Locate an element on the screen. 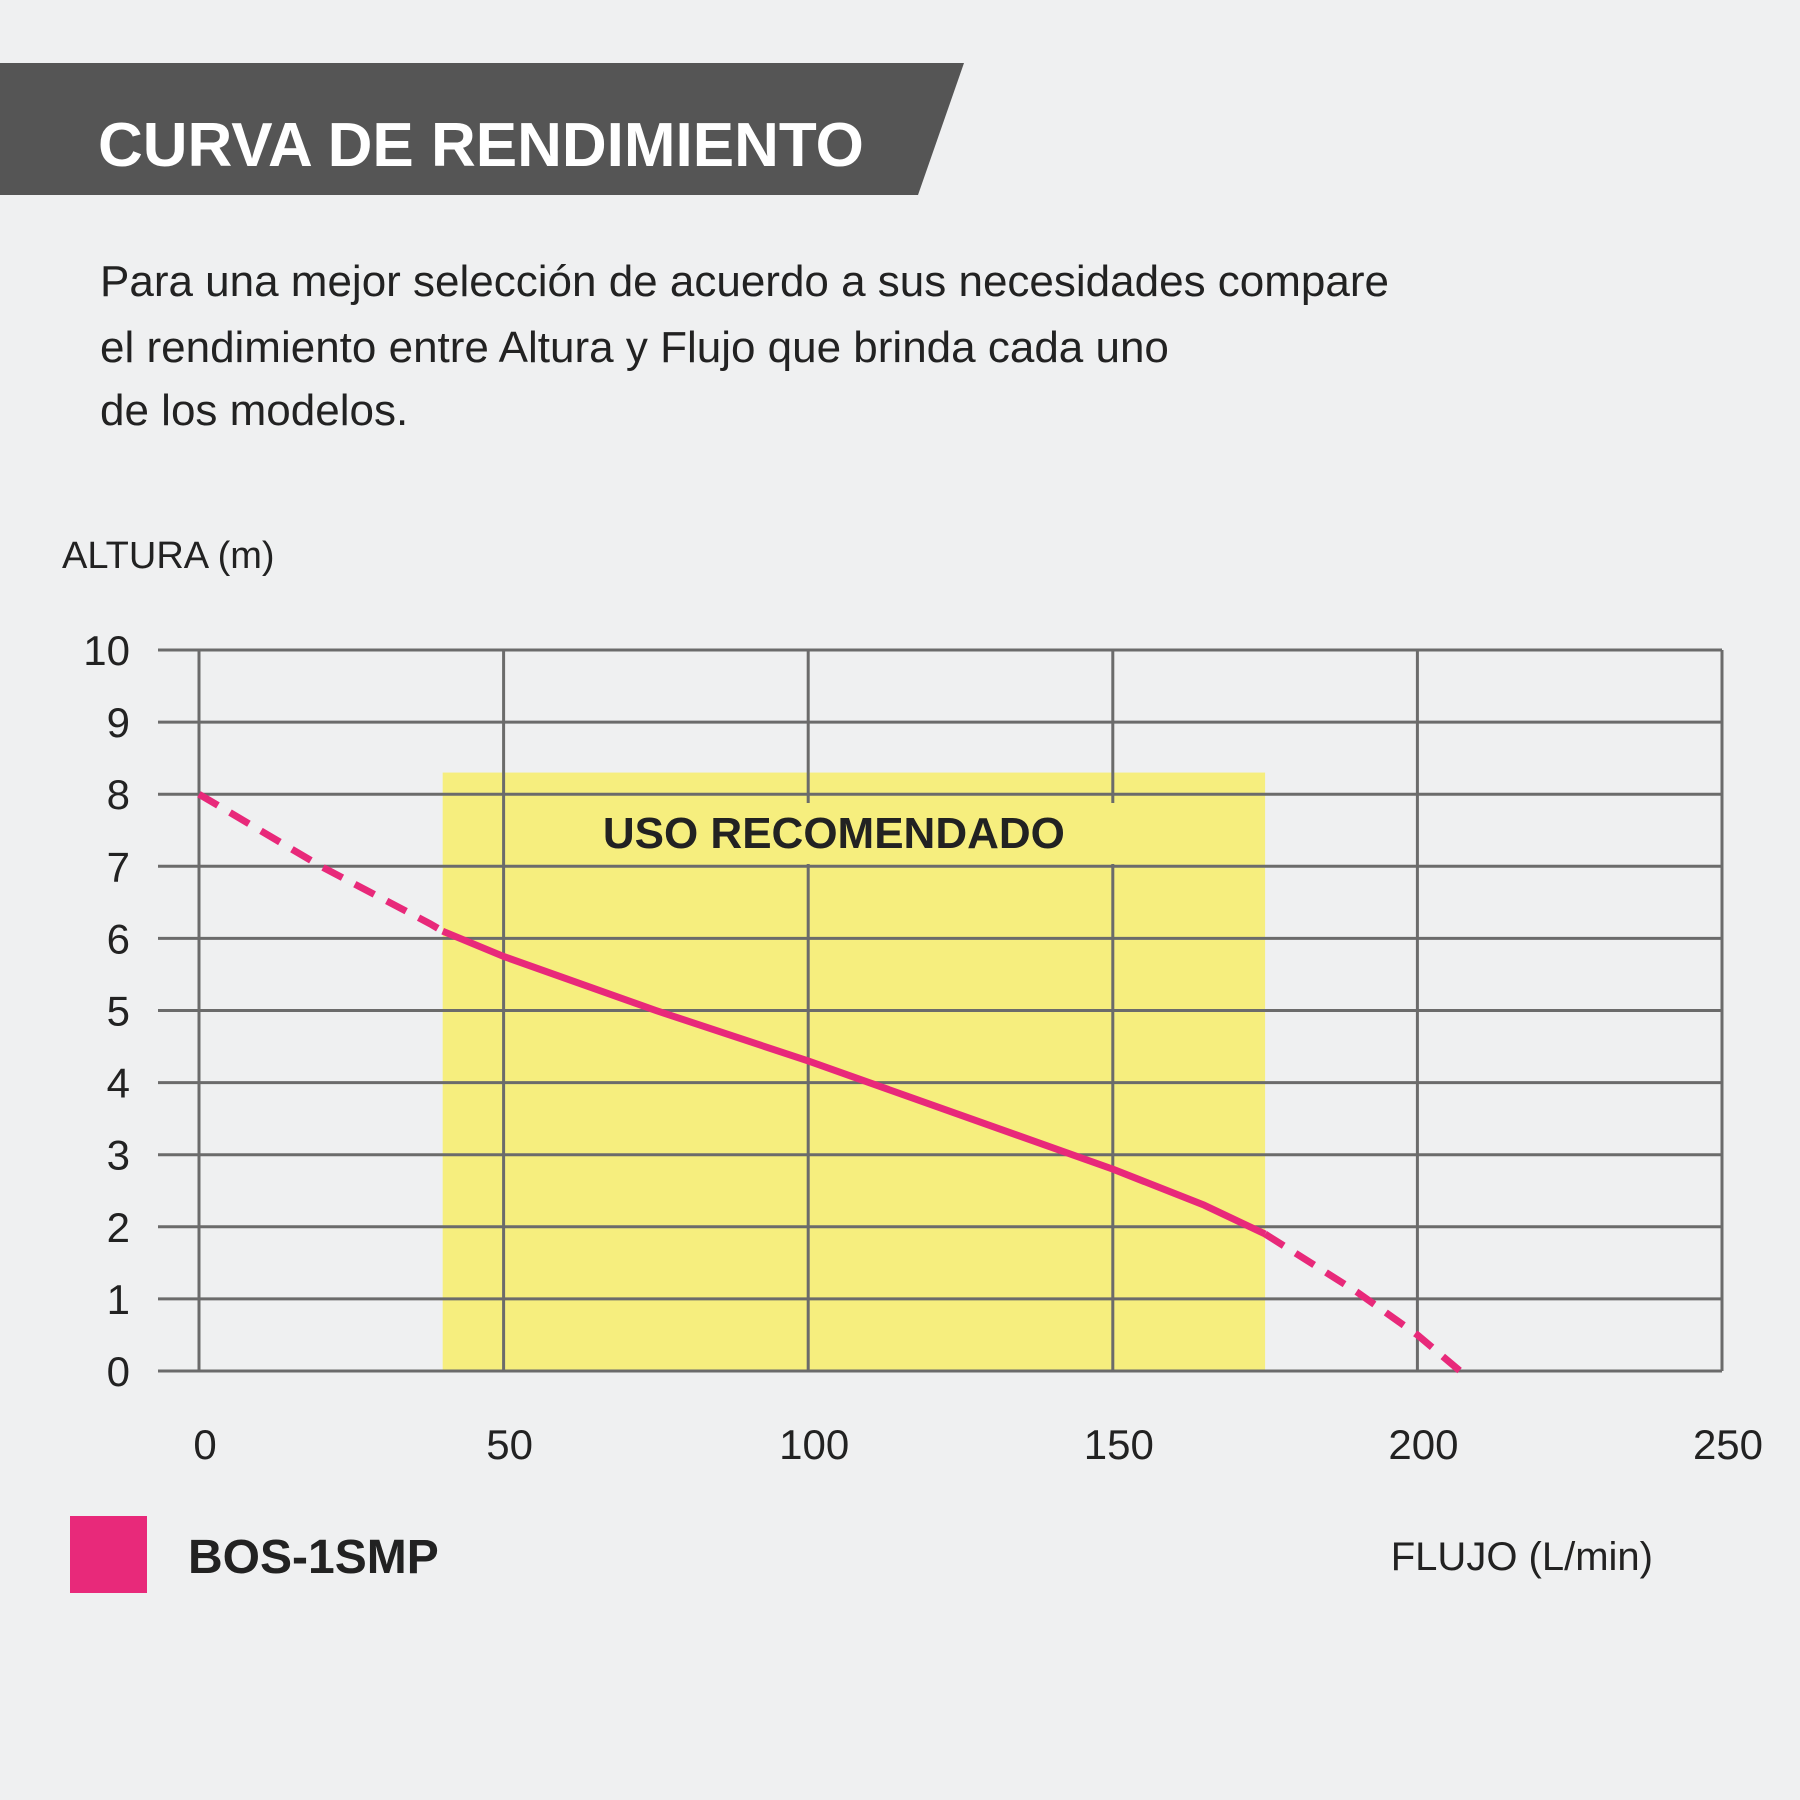 The width and height of the screenshot is (1800, 1800). y-tick-label: 3 is located at coordinates (118, 1155).